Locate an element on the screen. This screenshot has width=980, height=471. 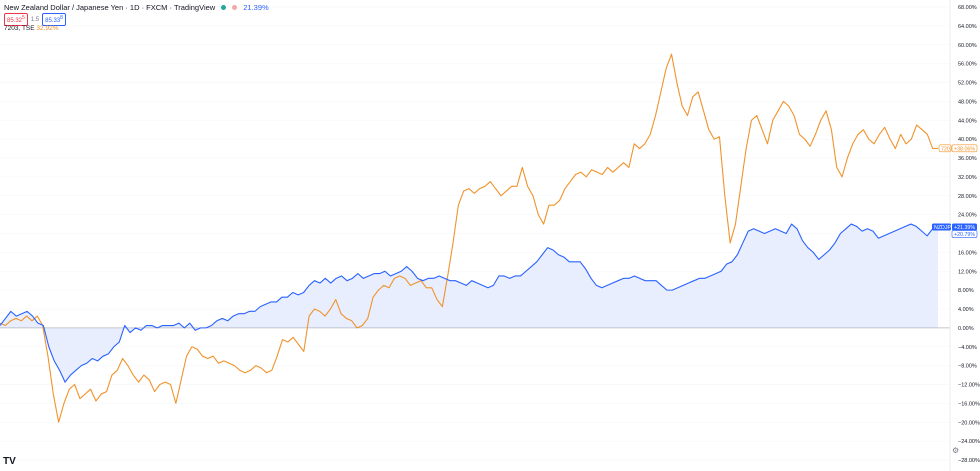
toyota-value-tag-text: +38.06% is located at coordinates (964, 149).